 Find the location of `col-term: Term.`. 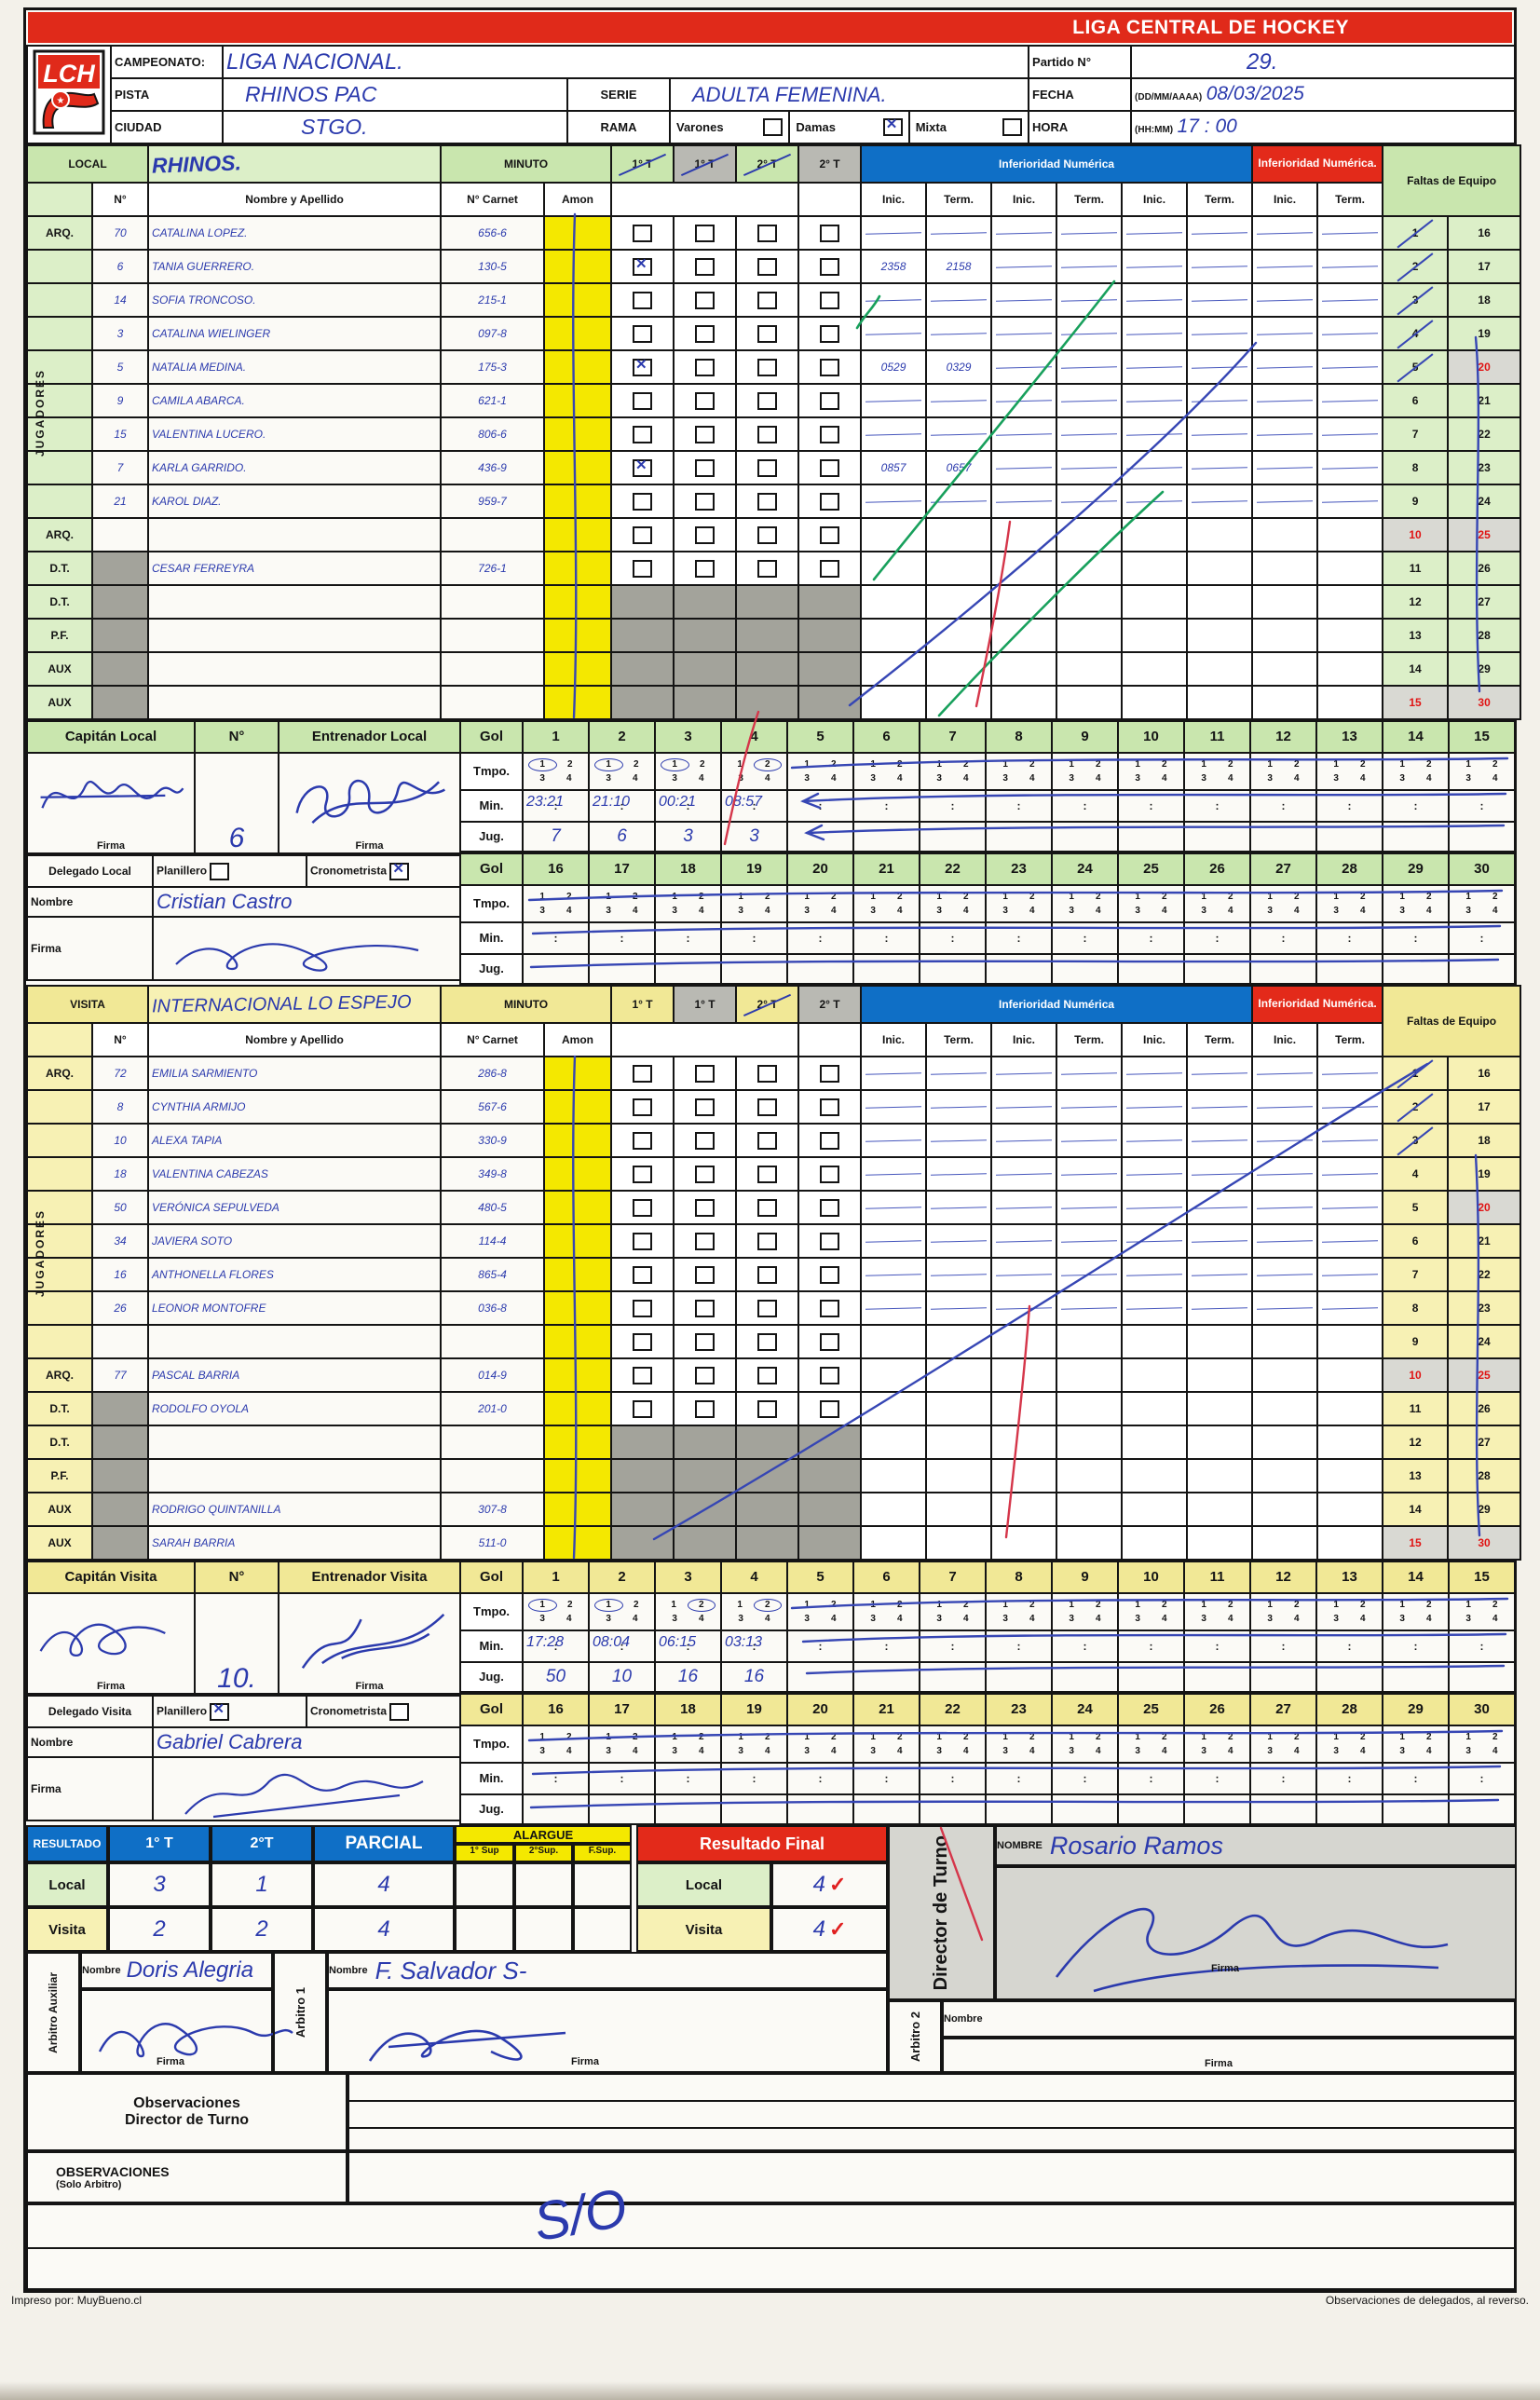

col-term: Term. is located at coordinates (1350, 1039).